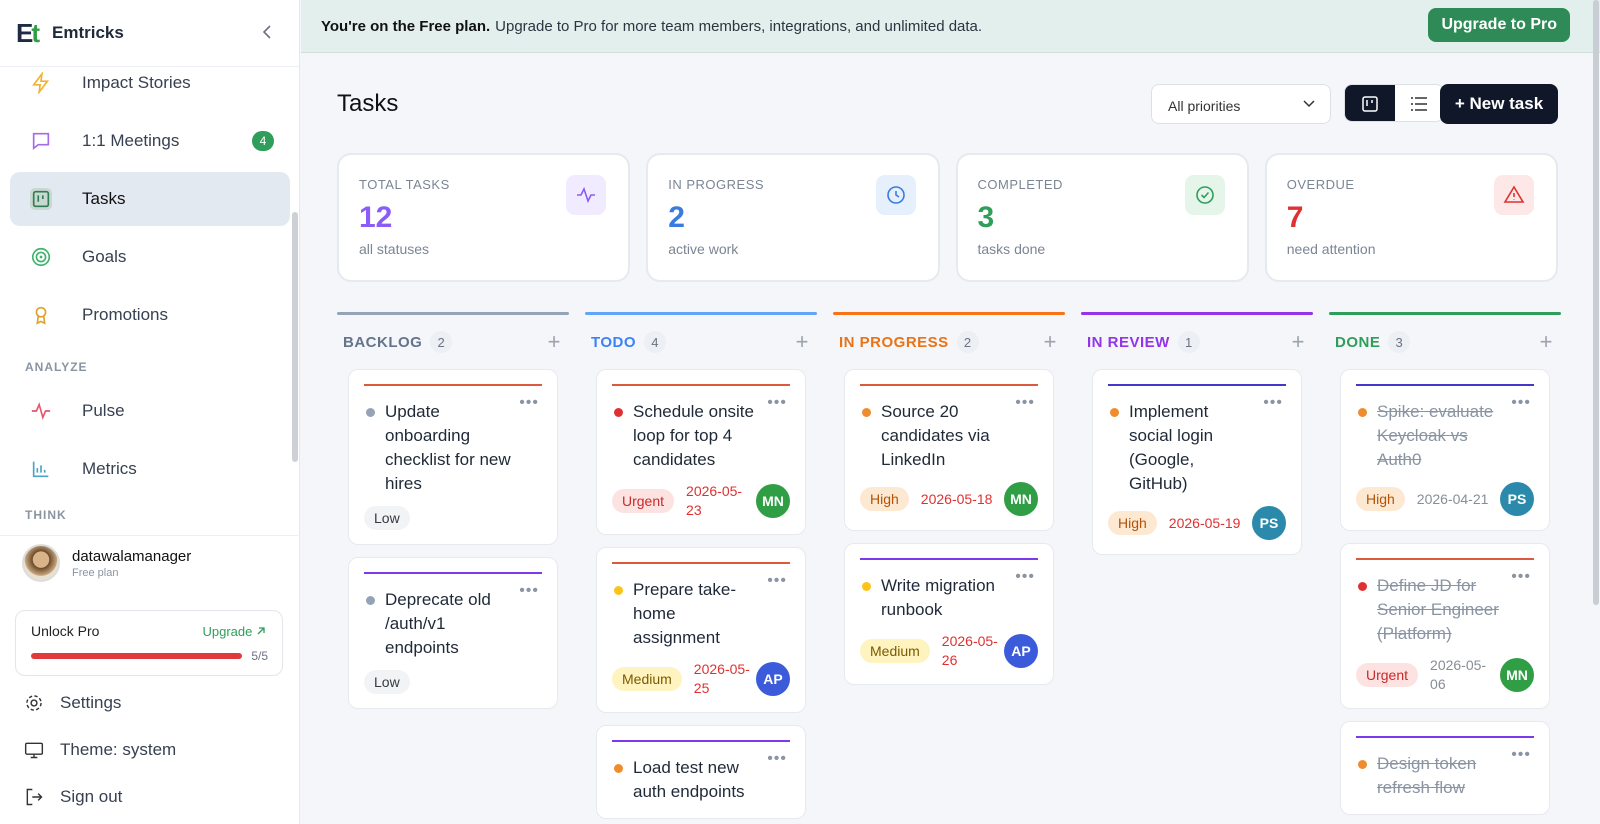 The width and height of the screenshot is (1600, 824). Describe the element at coordinates (1358, 342) in the screenshot. I see `column-name: DONE` at that location.